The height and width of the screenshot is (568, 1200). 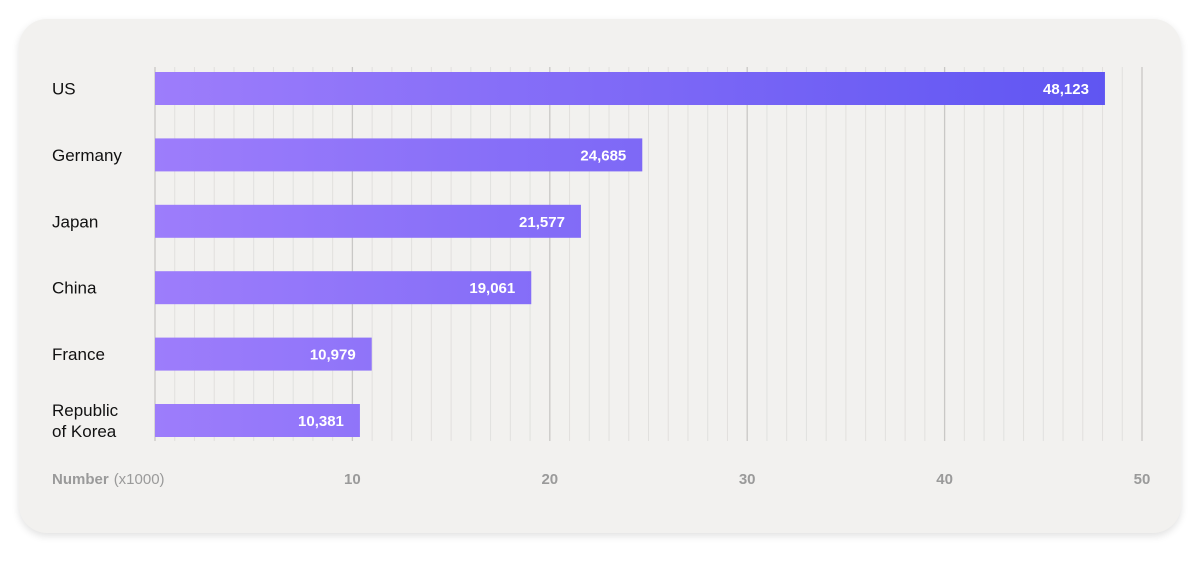 I want to click on category-label: China, so click(x=74, y=288).